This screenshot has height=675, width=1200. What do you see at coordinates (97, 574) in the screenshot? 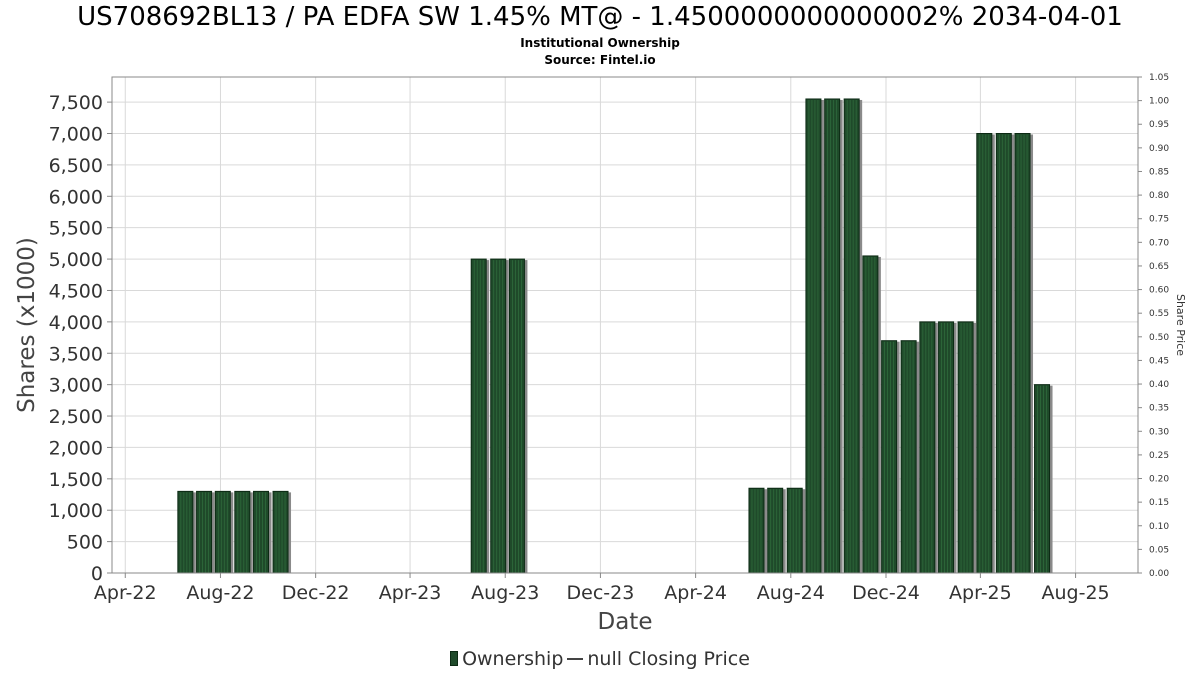
I see `y-tick-label: 0` at bounding box center [97, 574].